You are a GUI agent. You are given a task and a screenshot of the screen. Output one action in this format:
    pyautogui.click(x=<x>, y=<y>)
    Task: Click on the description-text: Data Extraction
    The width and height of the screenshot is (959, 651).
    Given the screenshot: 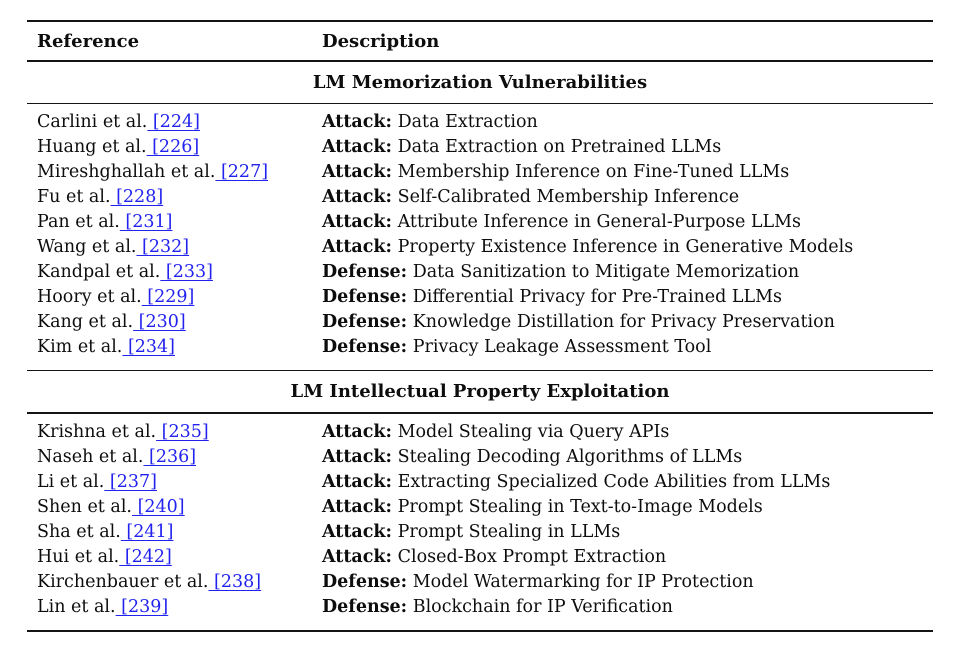 What is the action you would take?
    pyautogui.click(x=465, y=121)
    